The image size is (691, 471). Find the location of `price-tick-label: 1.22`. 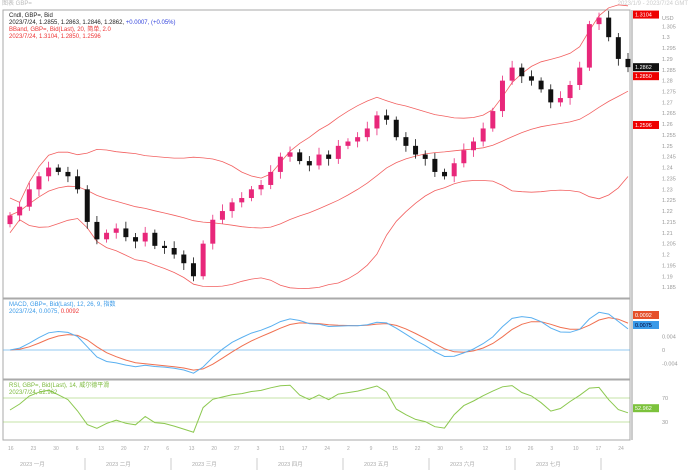

price-tick-label: 1.22 is located at coordinates (667, 212).